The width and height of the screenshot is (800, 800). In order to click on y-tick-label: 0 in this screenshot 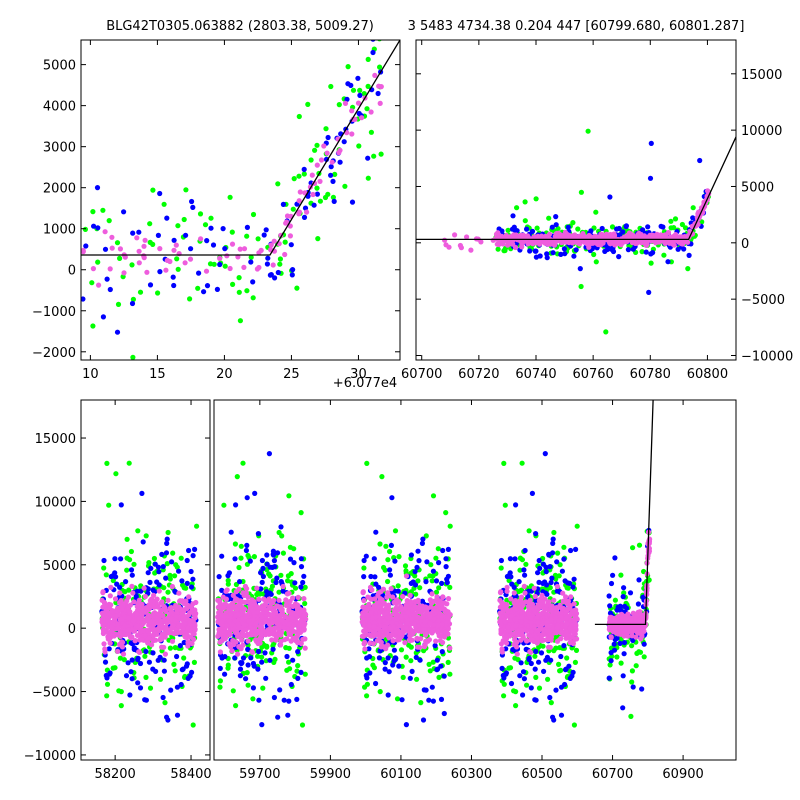, I will do `click(72, 629)`.